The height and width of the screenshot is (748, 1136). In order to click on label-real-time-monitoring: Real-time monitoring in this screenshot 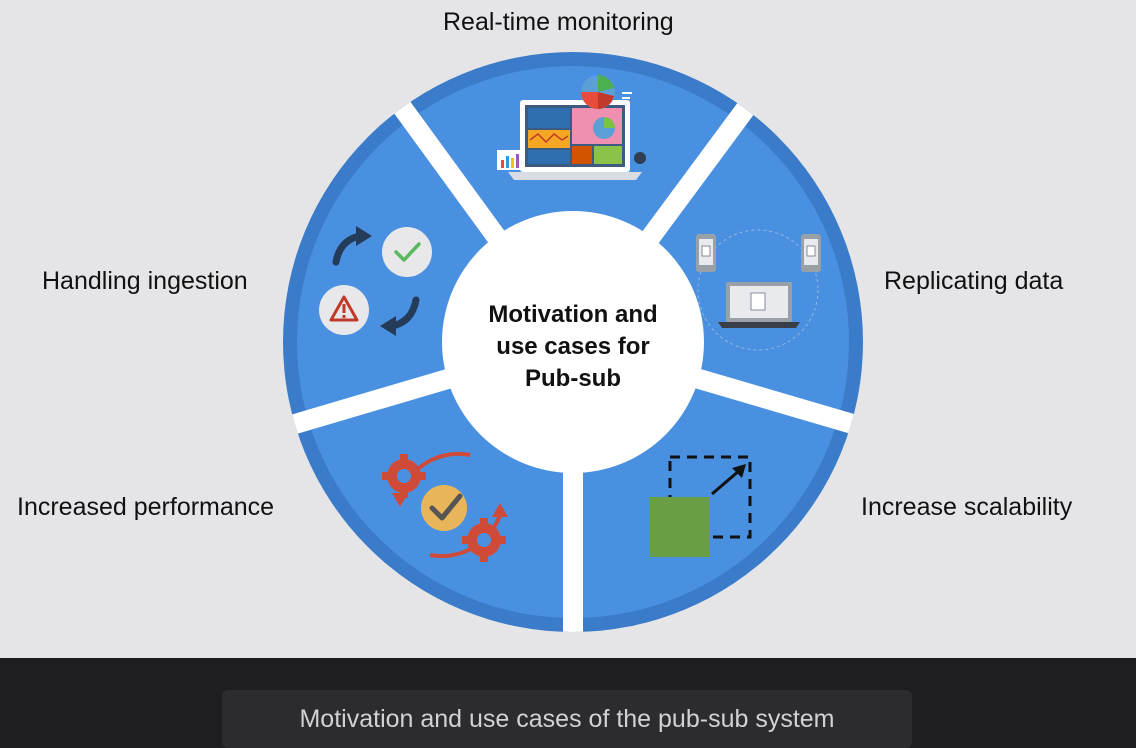, I will do `click(558, 22)`.